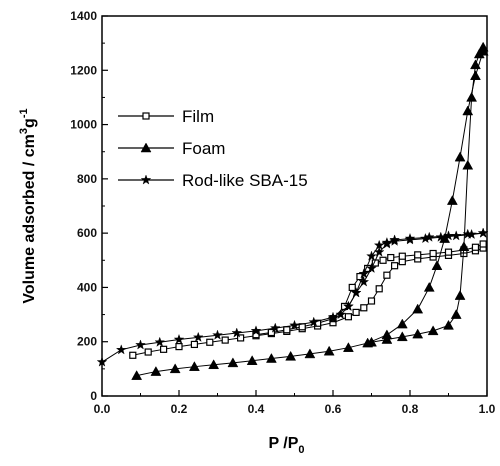 Image resolution: width=500 pixels, height=466 pixels. I want to click on legend-item: Rod-like SBA-15, so click(213, 180).